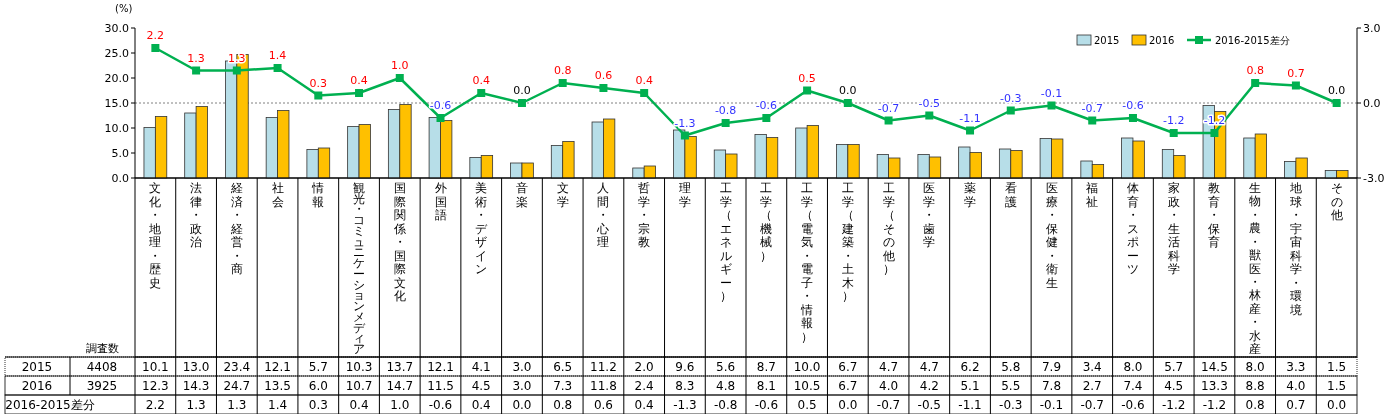  Describe the element at coordinates (929, 215) in the screenshot. I see `x-tick-label: 医学・歯学` at that location.